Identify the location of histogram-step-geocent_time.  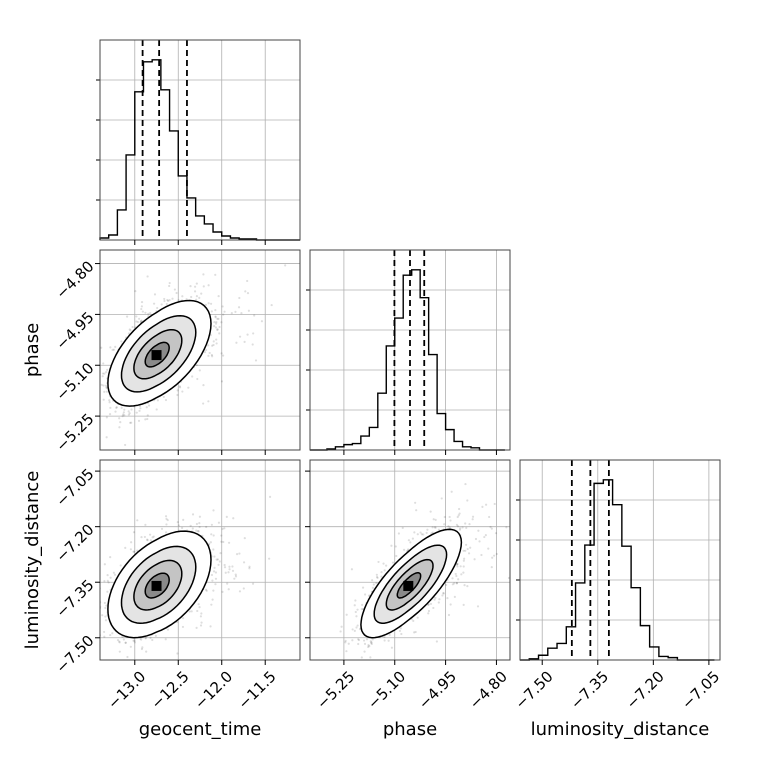
(199, 150).